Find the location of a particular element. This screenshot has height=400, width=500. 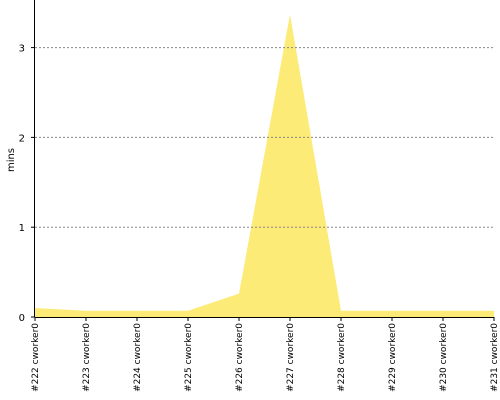

x-tick-label: #224 cworker0 is located at coordinates (138, 357).